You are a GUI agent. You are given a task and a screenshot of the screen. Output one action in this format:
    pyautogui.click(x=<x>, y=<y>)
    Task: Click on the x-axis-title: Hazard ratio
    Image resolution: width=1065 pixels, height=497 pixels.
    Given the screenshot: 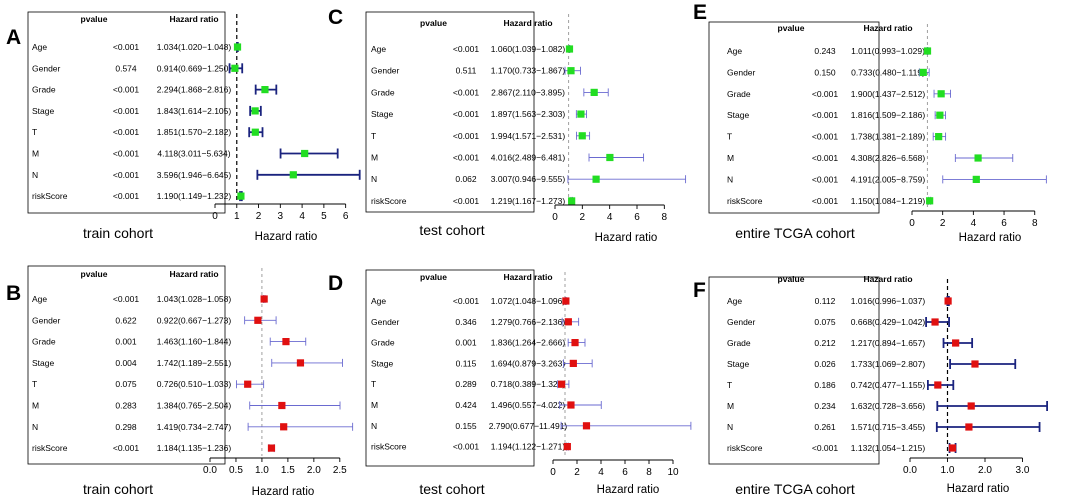 What is the action you would take?
    pyautogui.click(x=283, y=491)
    